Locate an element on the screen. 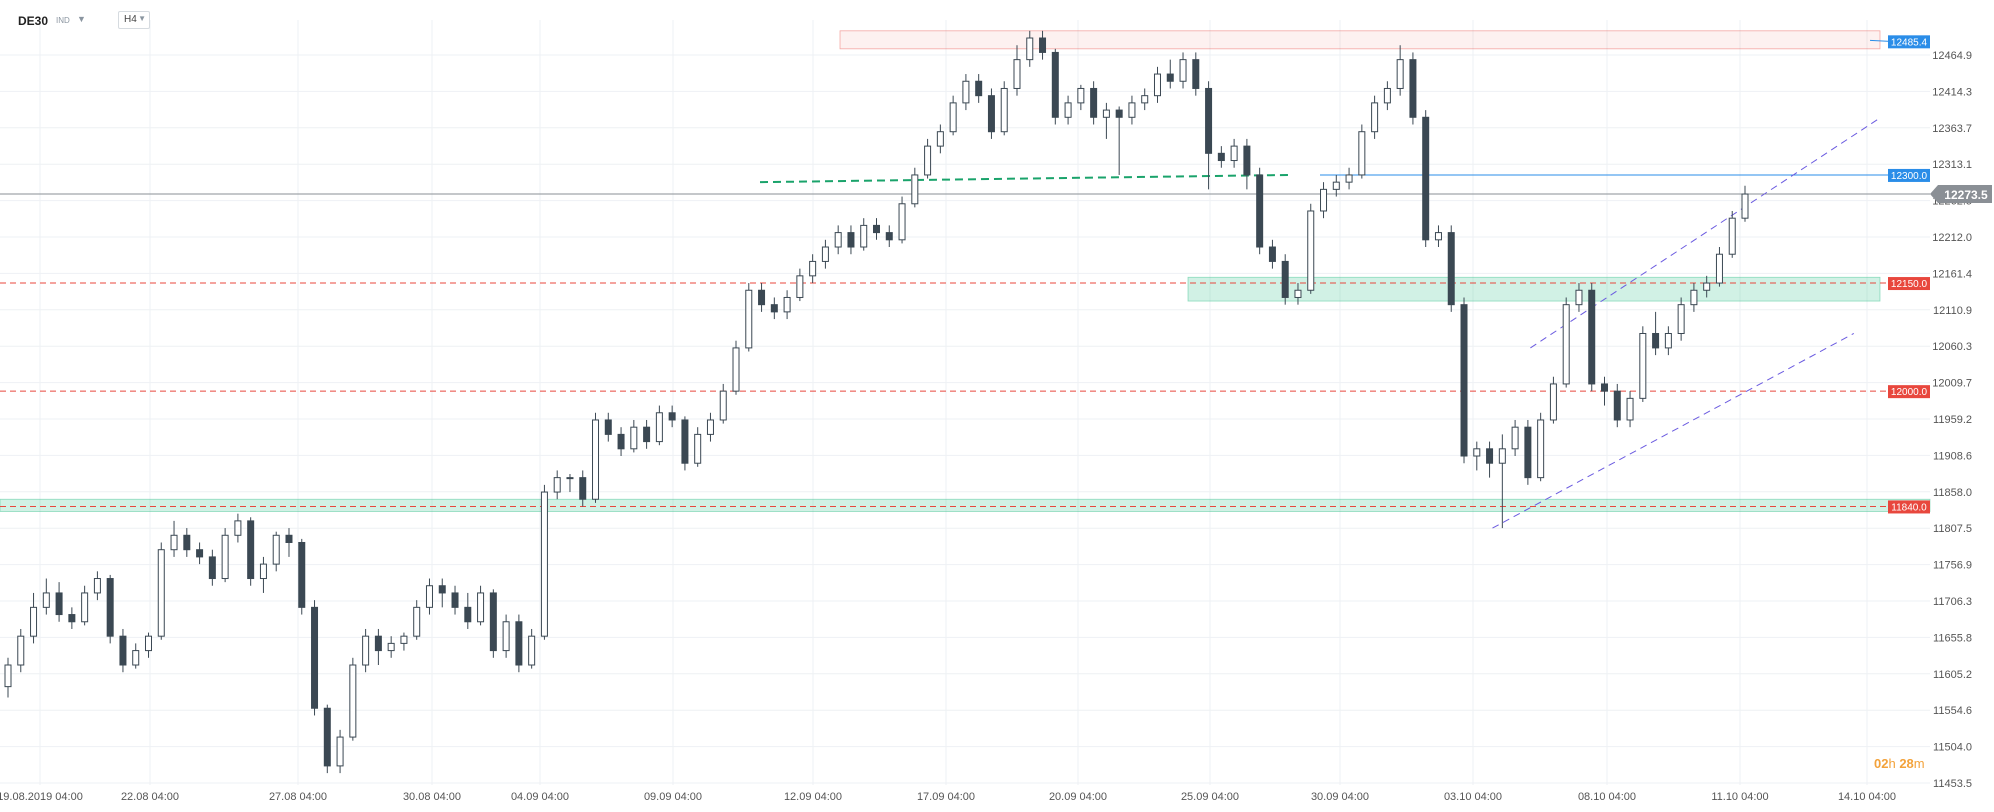  x-tick-label: 27.08 04:00 is located at coordinates (298, 797).